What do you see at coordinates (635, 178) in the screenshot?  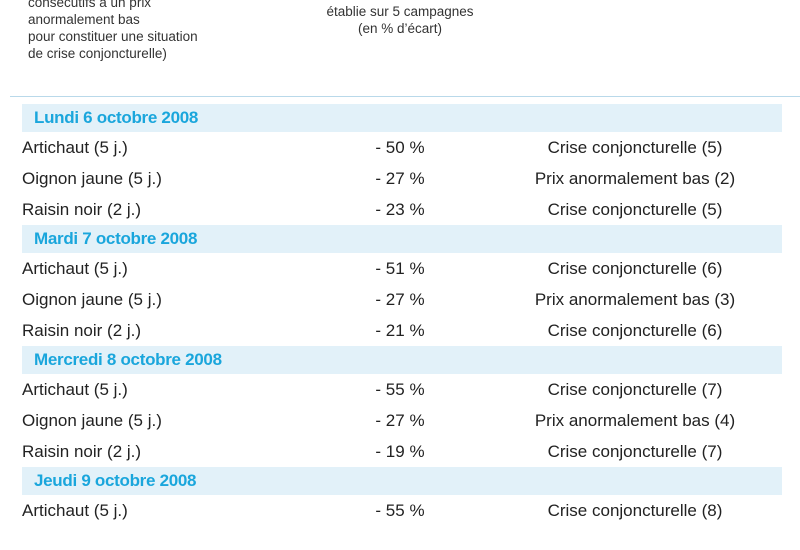 I see `situation-cell: Prix anormalement bas (2)` at bounding box center [635, 178].